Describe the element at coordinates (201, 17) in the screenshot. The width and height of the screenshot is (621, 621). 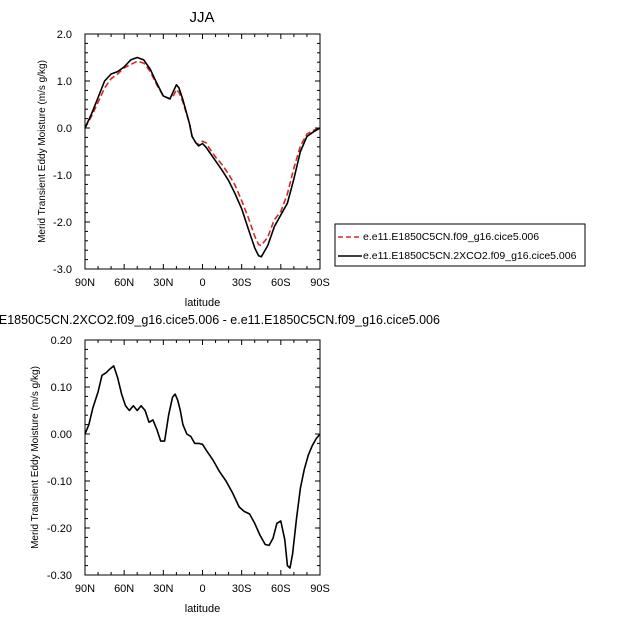
I see `upper-chart-title: JJA` at that location.